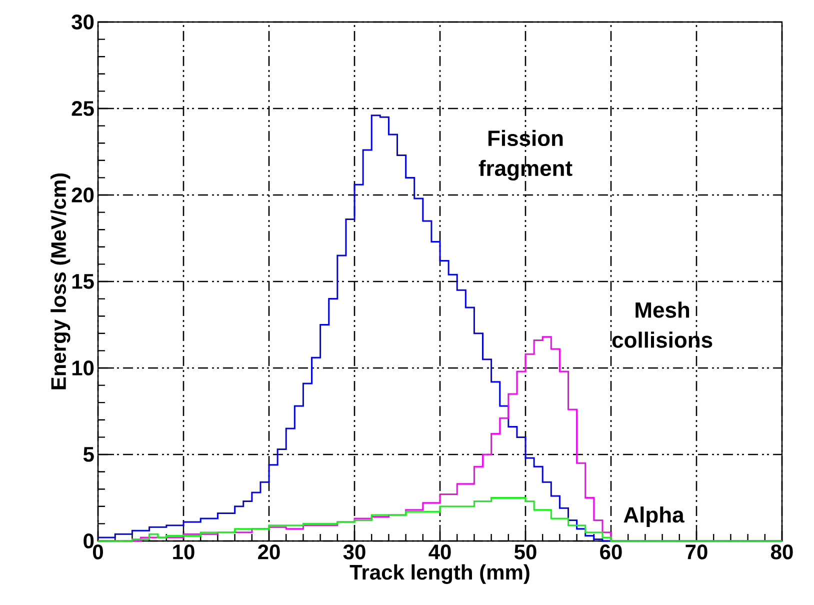 The height and width of the screenshot is (605, 814). I want to click on x-tick-label: 40, so click(439, 552).